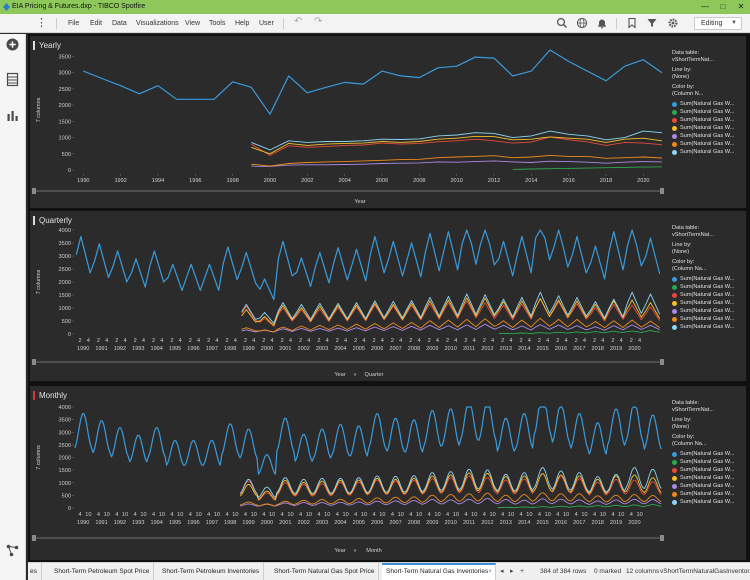 The width and height of the screenshot is (750, 580). I want to click on menu-visualizations: Visualizations, so click(157, 23).